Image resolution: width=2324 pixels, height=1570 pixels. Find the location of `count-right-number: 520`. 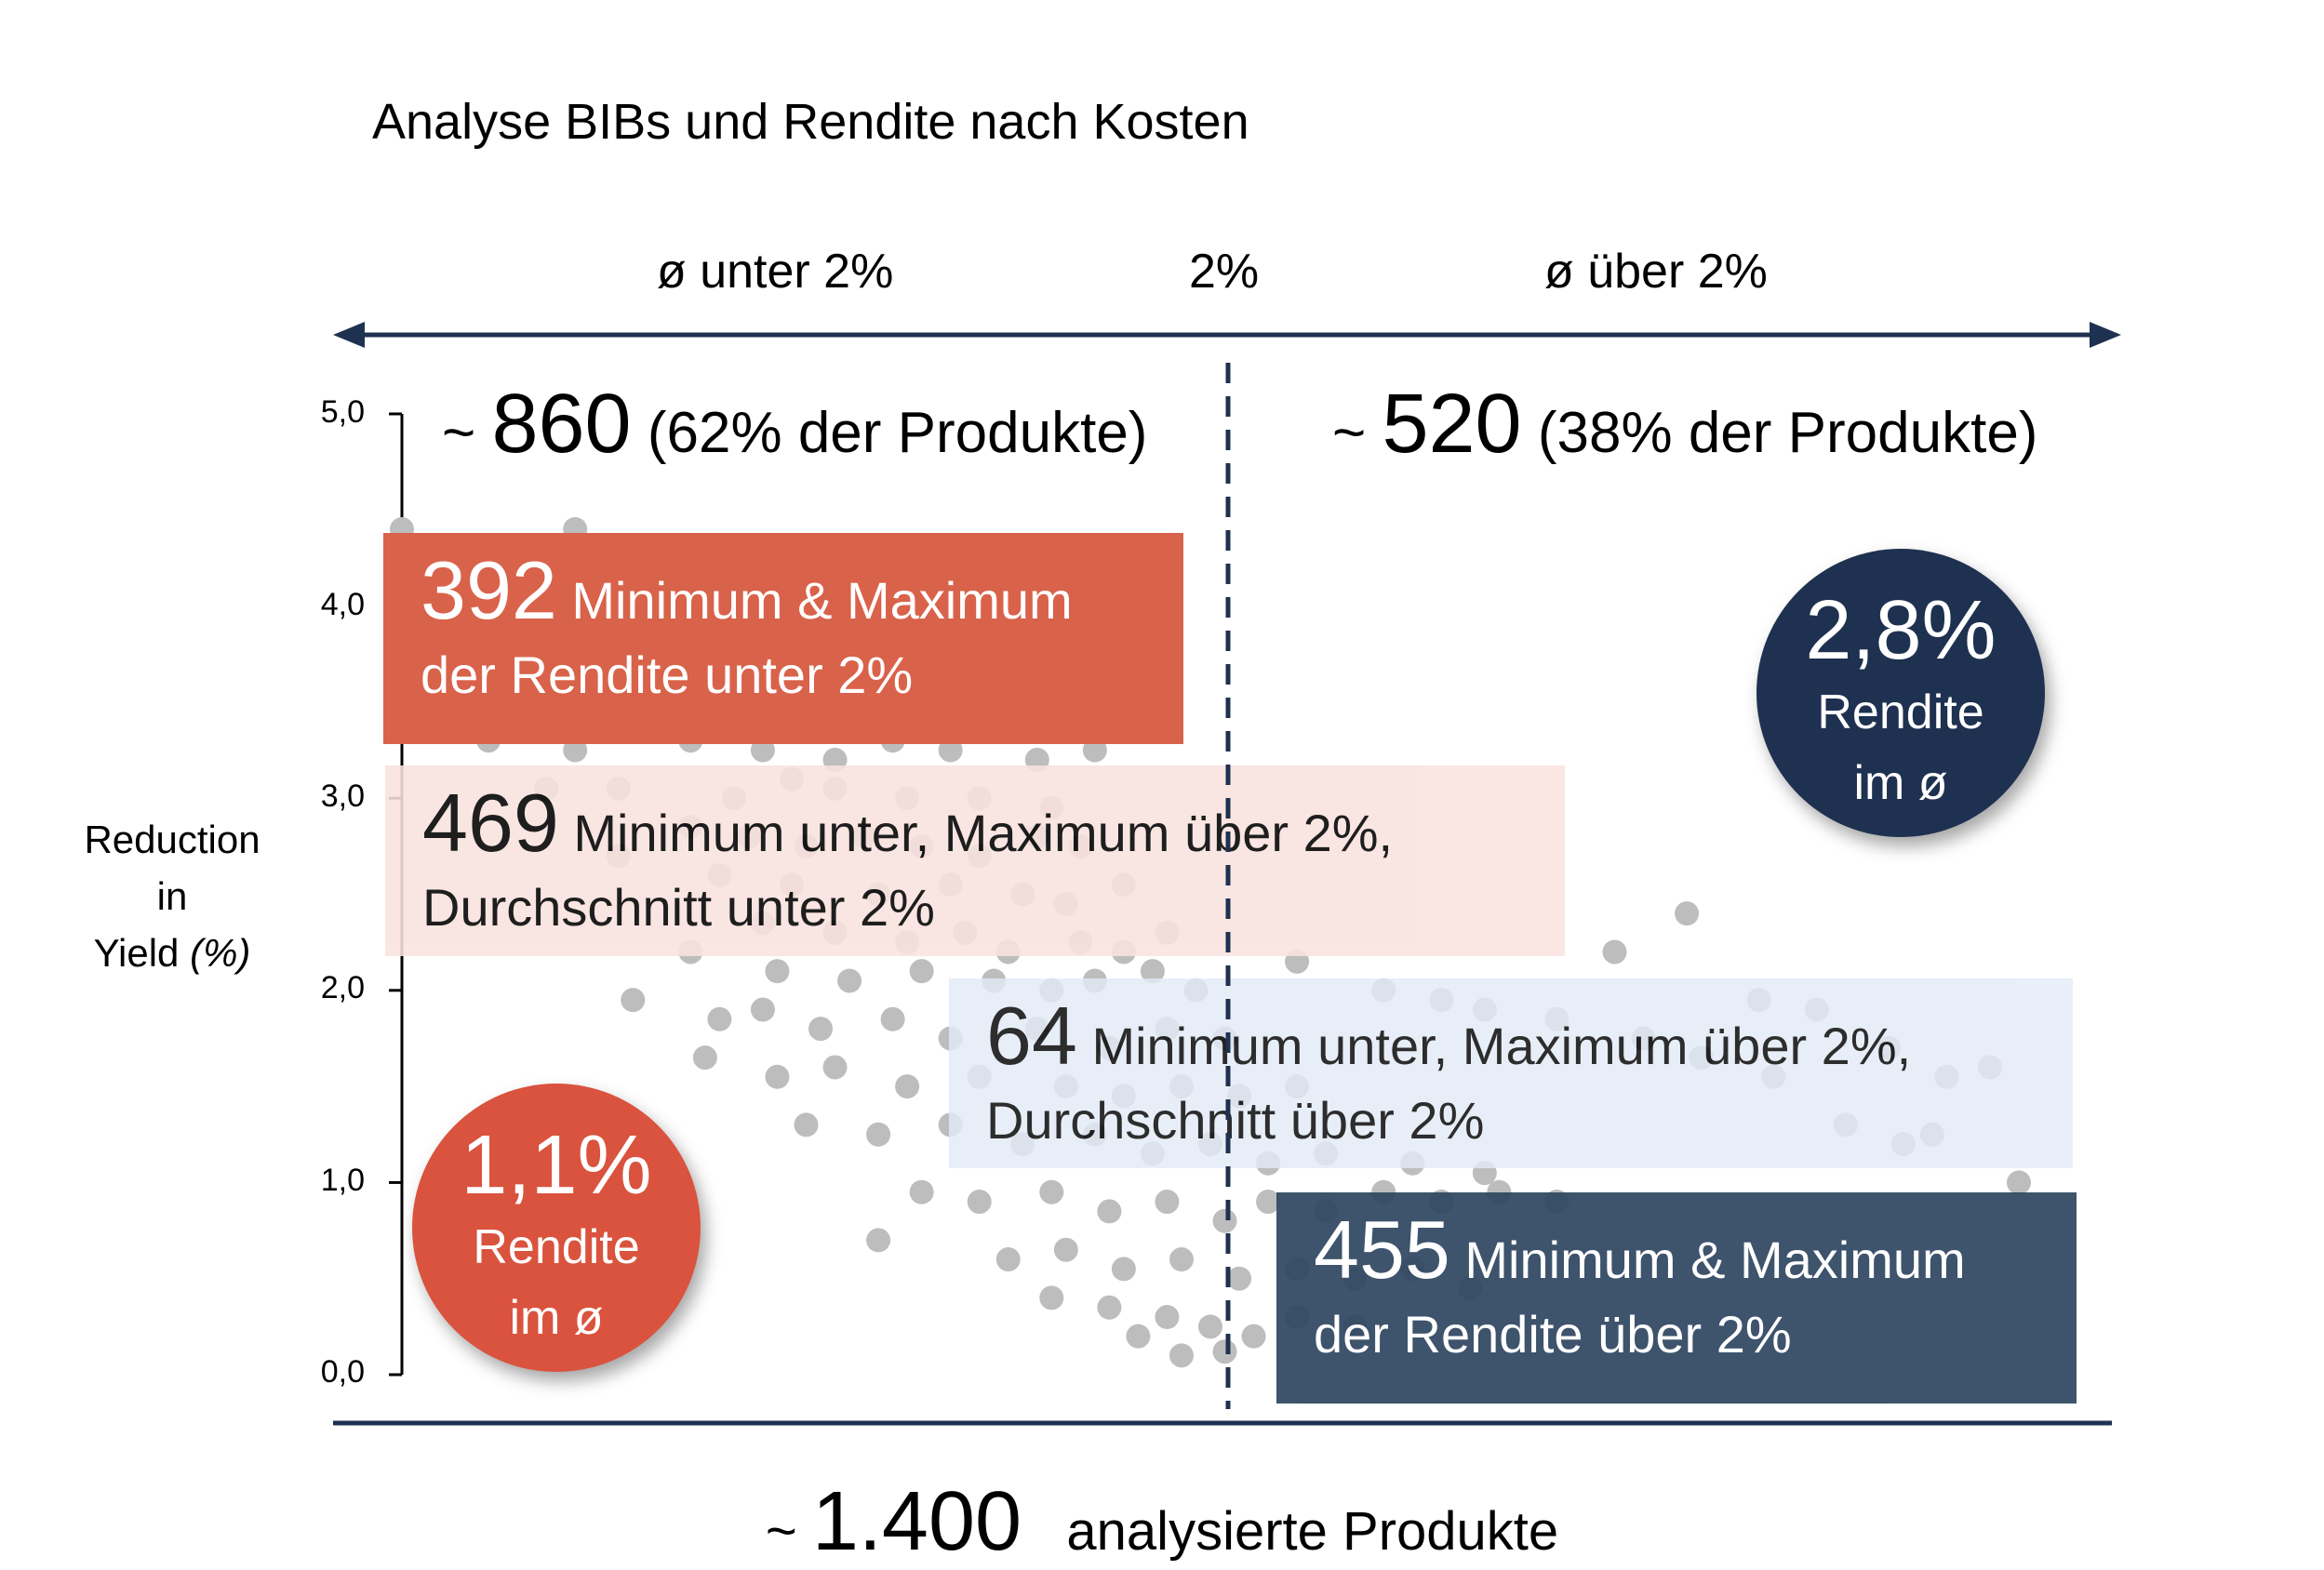

count-right-number: 520 is located at coordinates (1452, 424).